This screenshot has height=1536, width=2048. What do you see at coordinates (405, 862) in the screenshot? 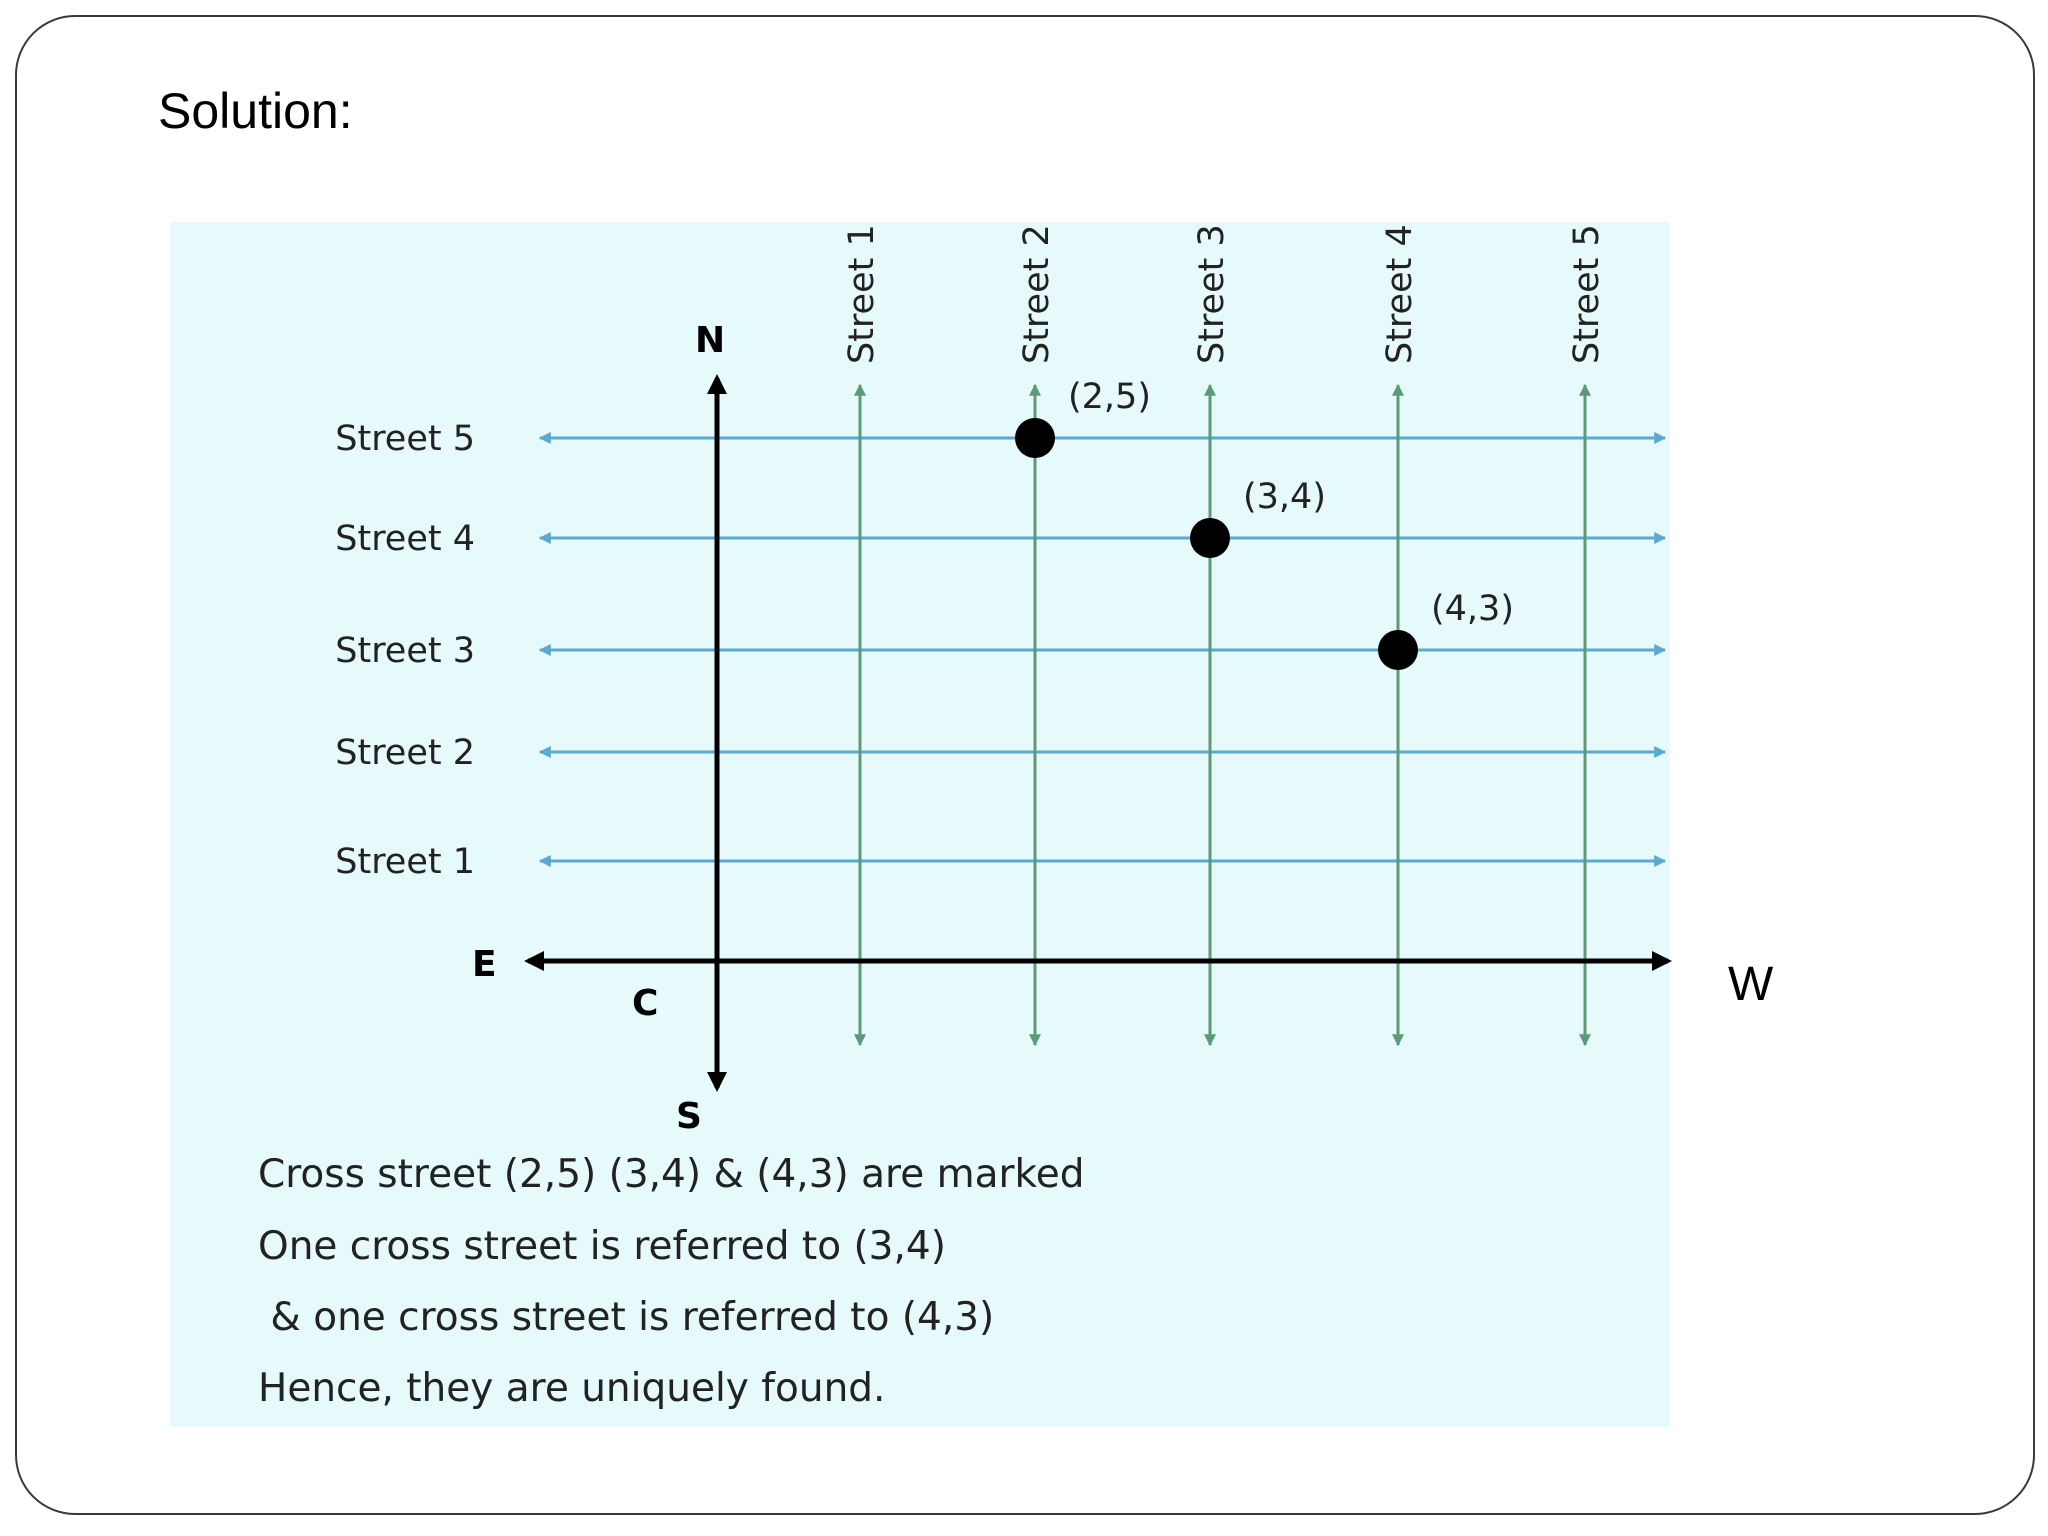
I see `horizontal-street-label-1: Street 1` at bounding box center [405, 862].